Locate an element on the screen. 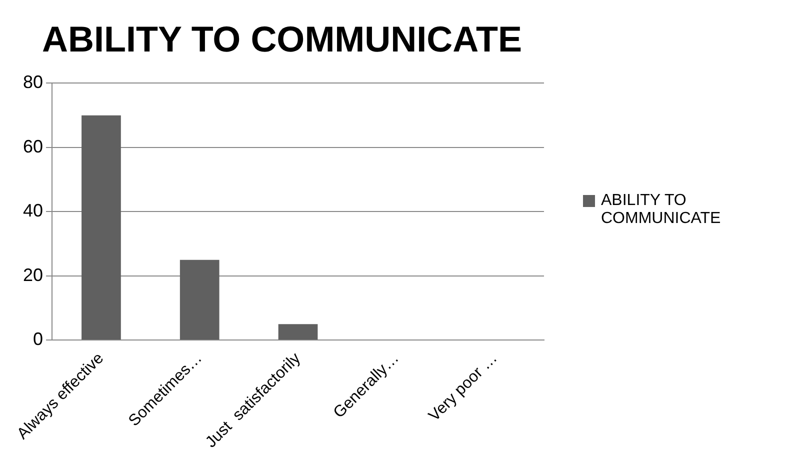  y-tick-label: 20 is located at coordinates (33, 274).